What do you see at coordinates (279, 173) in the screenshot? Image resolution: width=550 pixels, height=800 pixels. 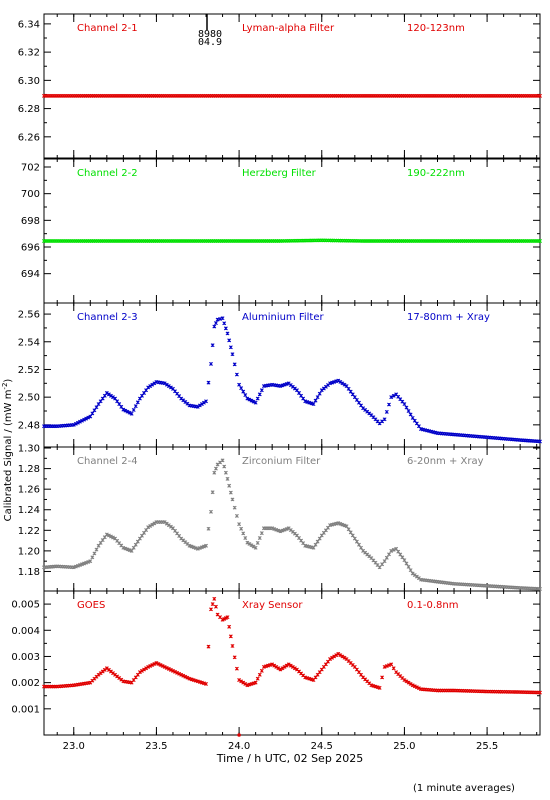 I see `filter-label: Herzberg Filter` at bounding box center [279, 173].